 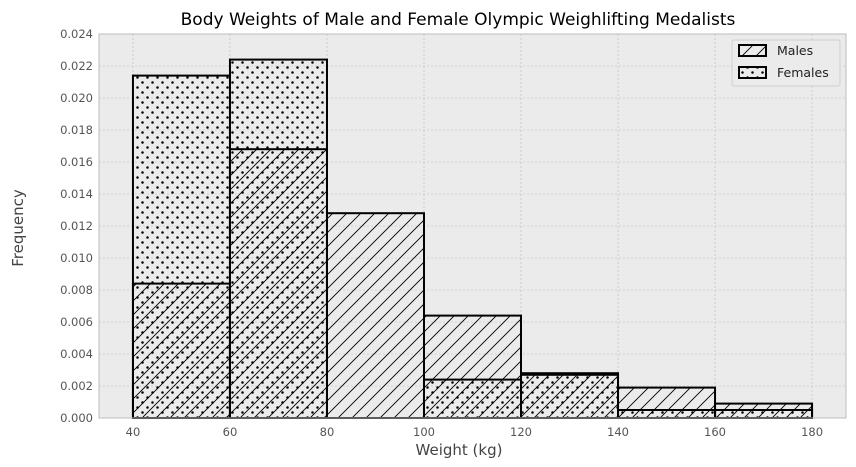 I want to click on bar-males, so click(x=375, y=315).